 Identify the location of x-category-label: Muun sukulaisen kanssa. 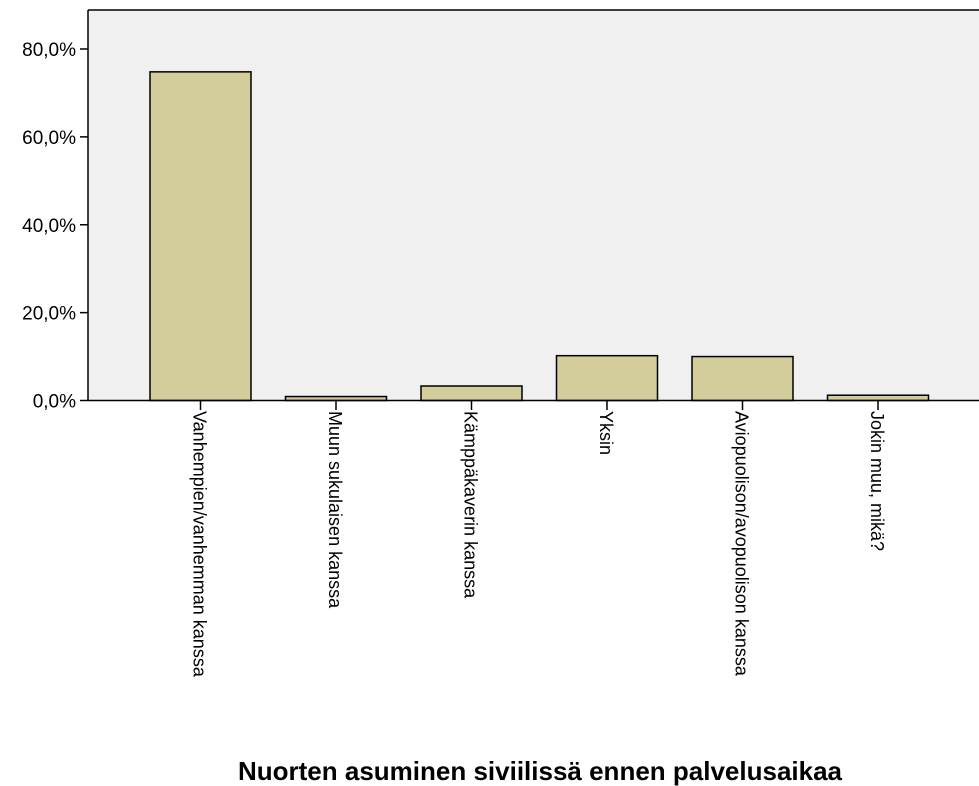
(335, 510).